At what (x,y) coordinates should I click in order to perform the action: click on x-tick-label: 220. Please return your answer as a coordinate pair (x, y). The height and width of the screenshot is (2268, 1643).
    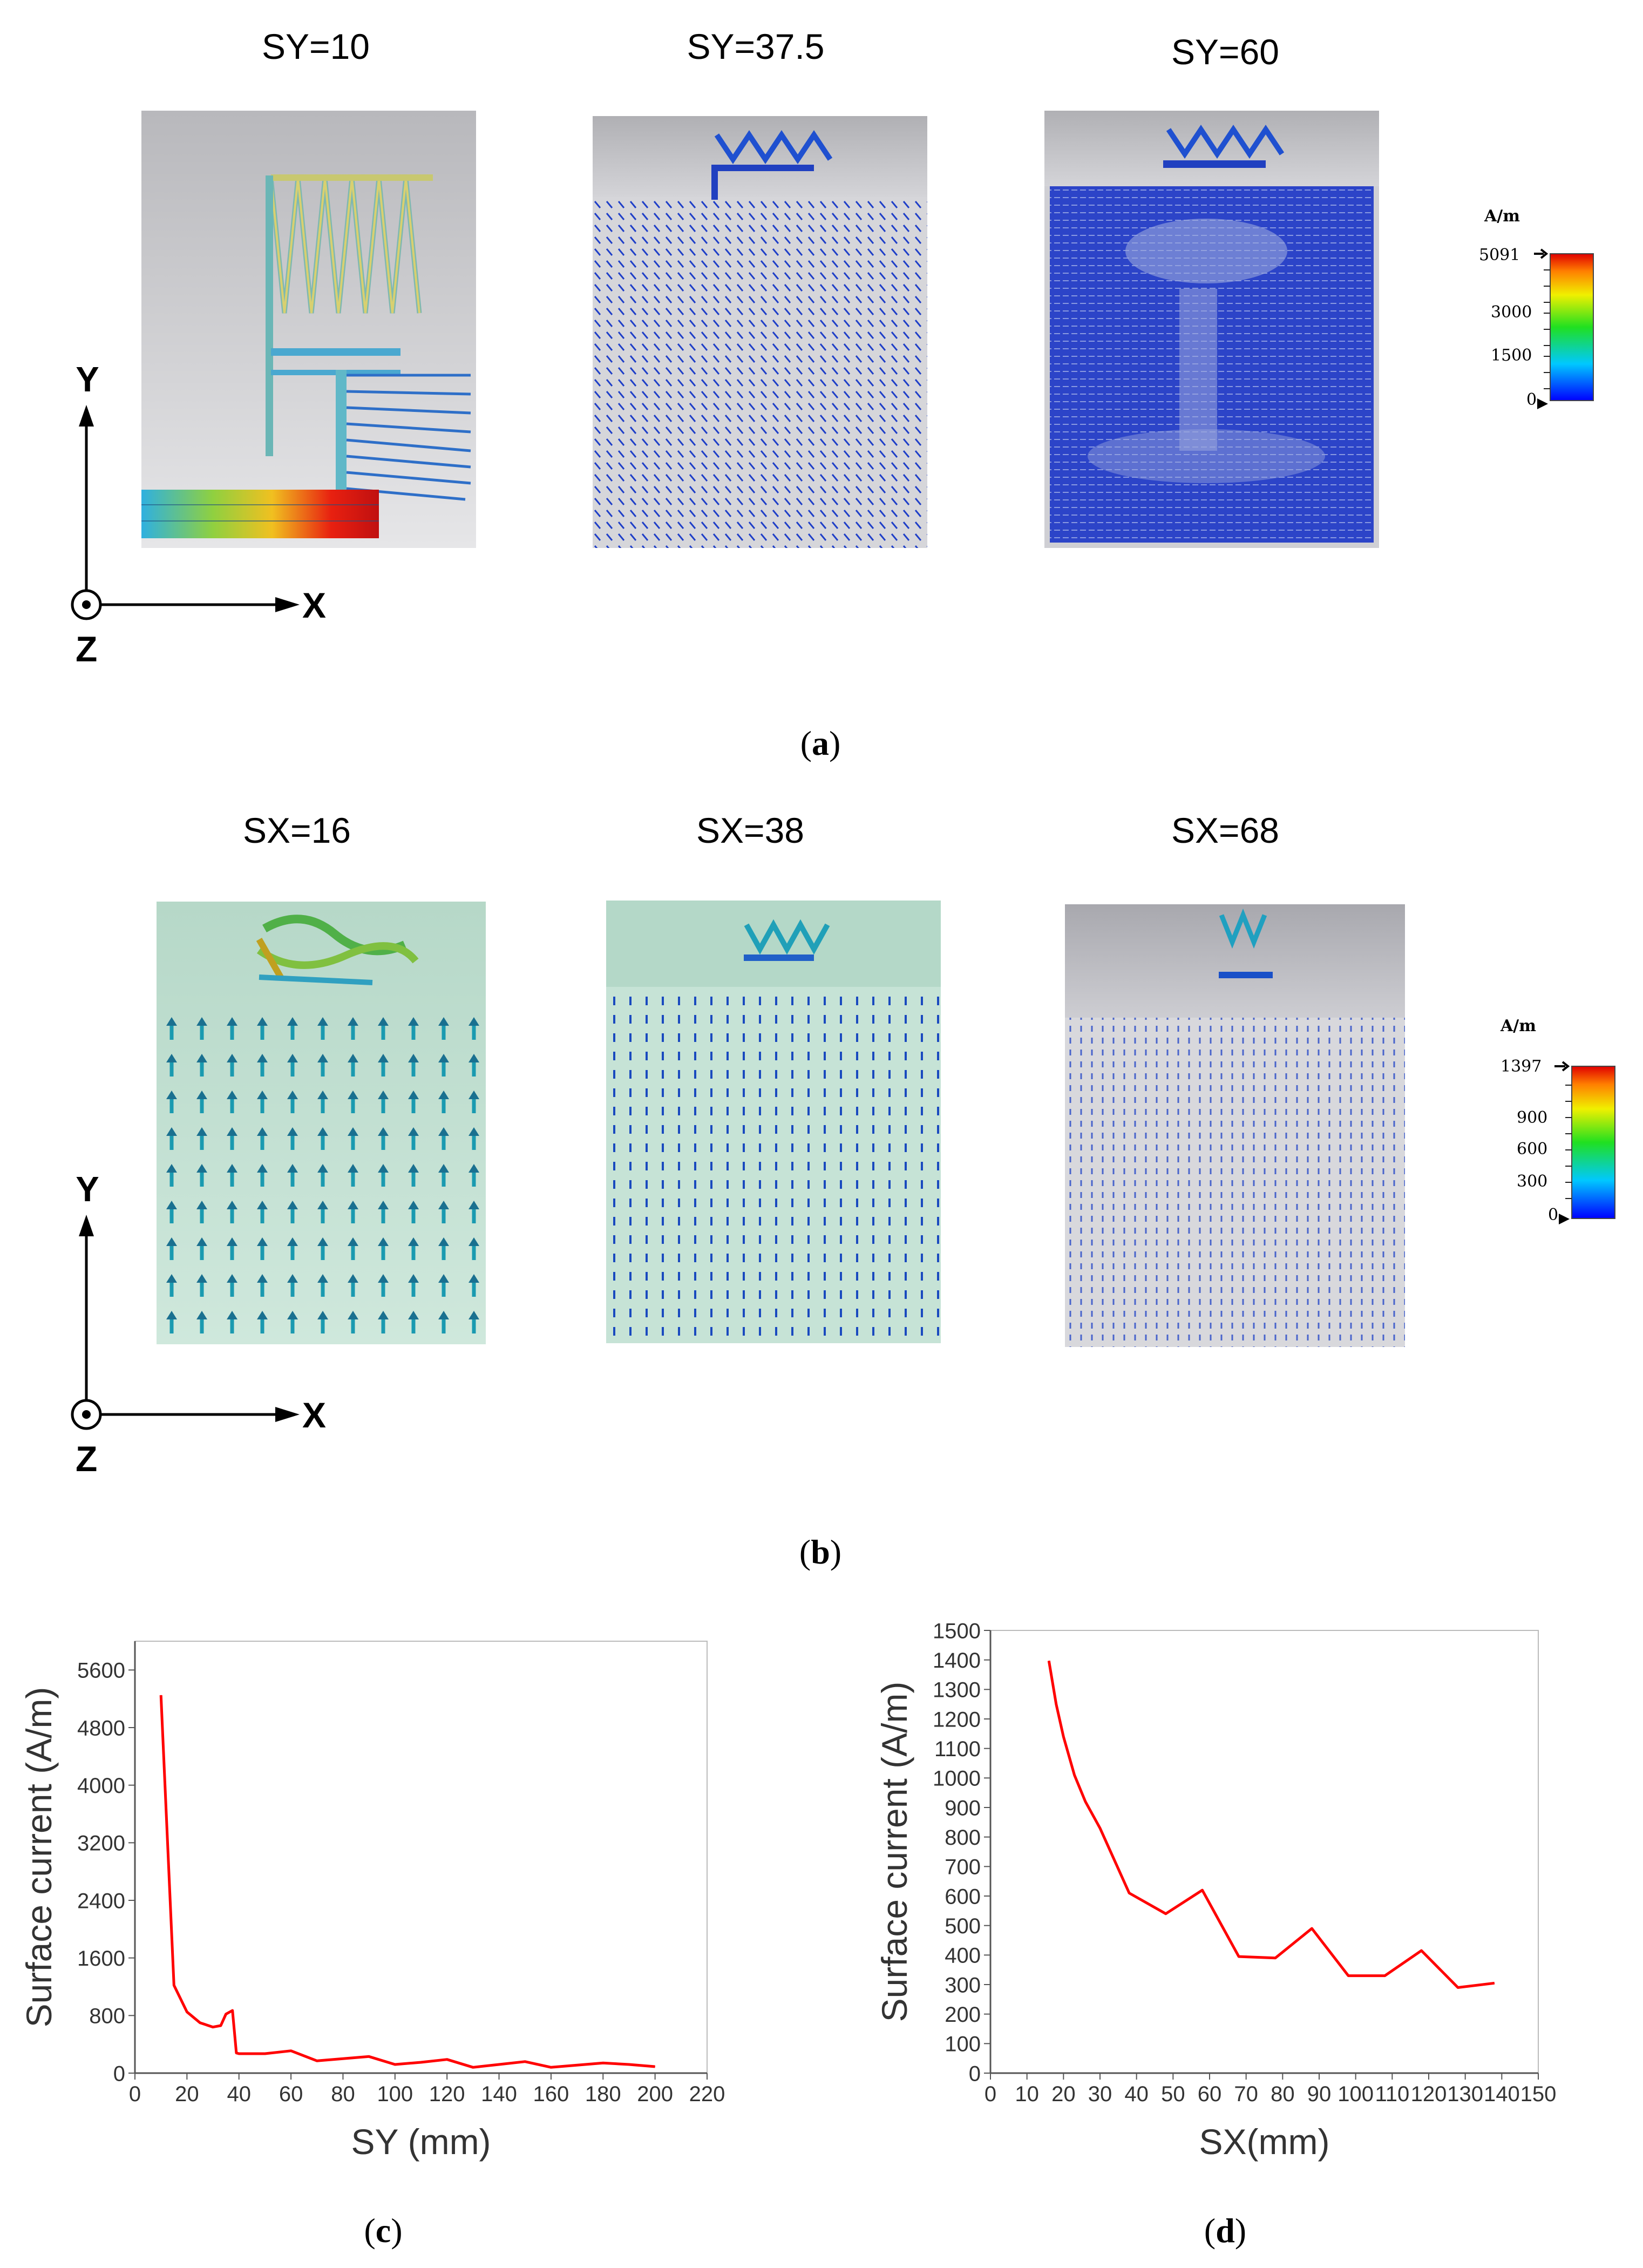
    Looking at the image, I should click on (707, 2094).